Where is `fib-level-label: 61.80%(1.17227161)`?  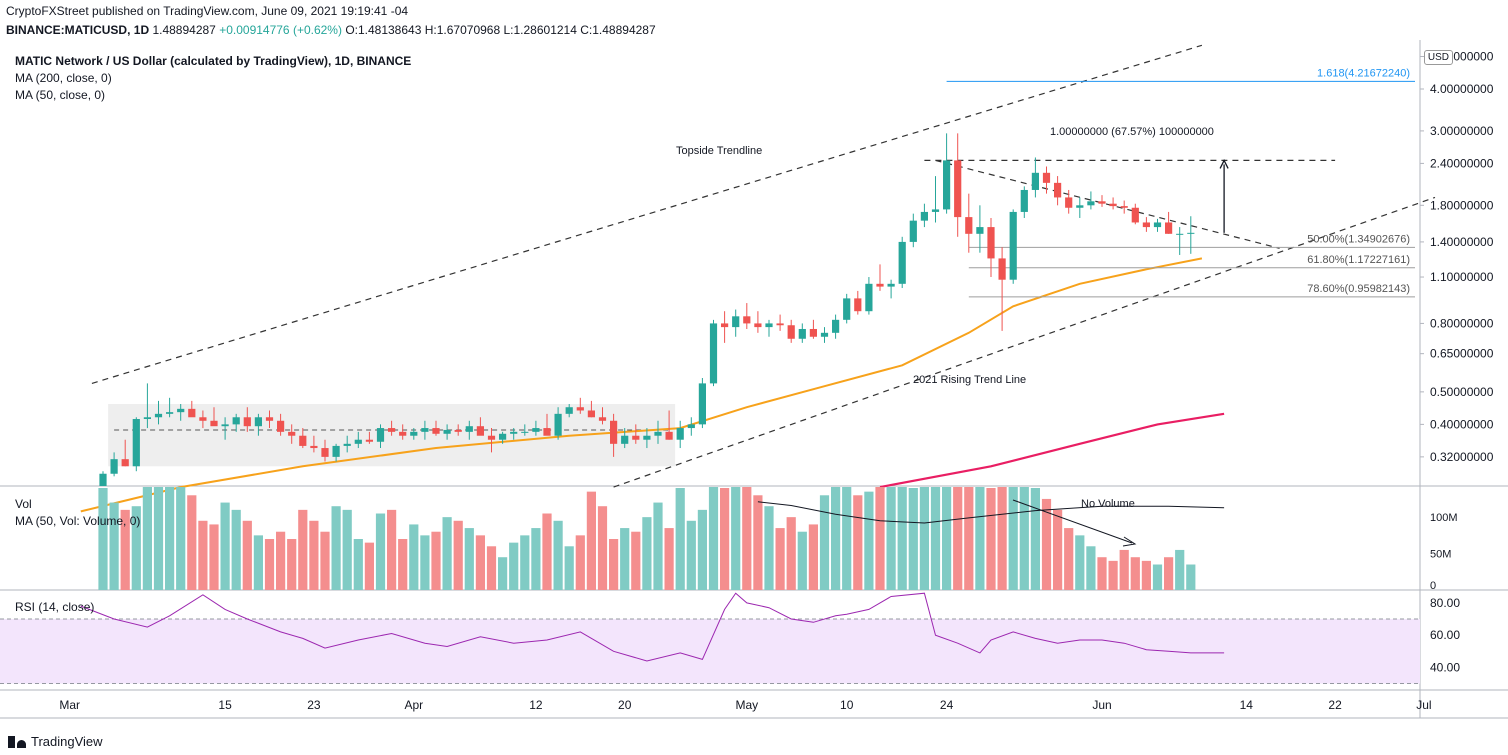
fib-level-label: 61.80%(1.17227161) is located at coordinates (1358, 260).